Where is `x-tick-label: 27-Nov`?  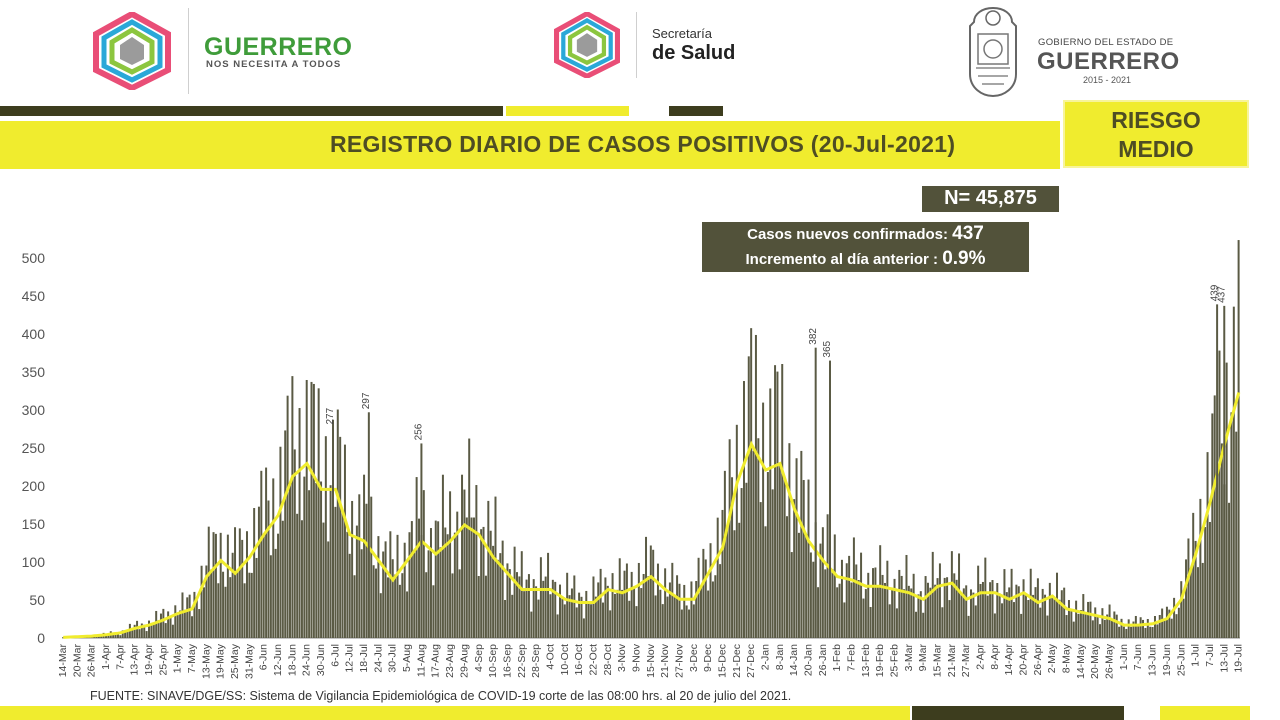 x-tick-label: 27-Nov is located at coordinates (679, 660).